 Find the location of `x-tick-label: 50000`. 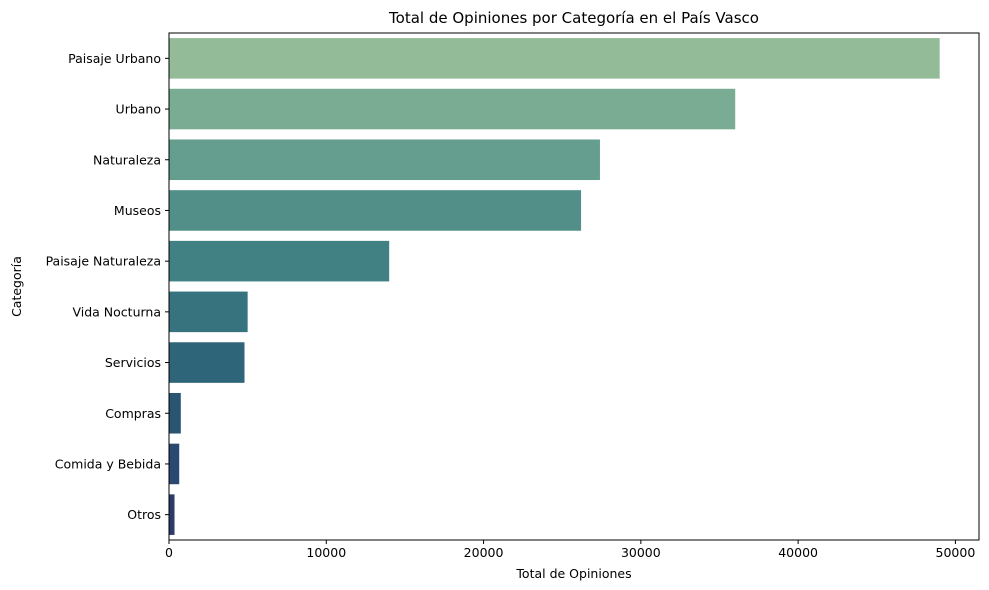

x-tick-label: 50000 is located at coordinates (956, 552).